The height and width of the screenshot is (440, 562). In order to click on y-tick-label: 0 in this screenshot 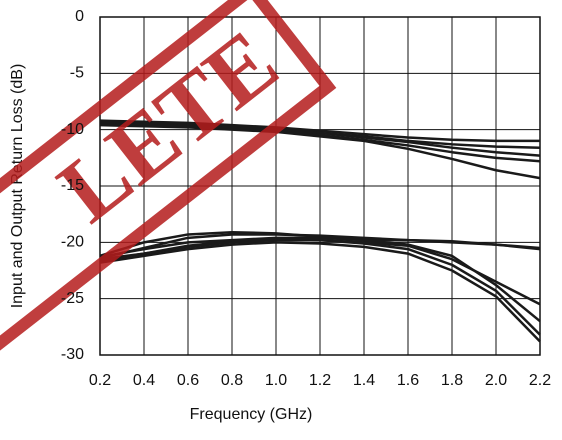, I will do `click(79, 16)`.